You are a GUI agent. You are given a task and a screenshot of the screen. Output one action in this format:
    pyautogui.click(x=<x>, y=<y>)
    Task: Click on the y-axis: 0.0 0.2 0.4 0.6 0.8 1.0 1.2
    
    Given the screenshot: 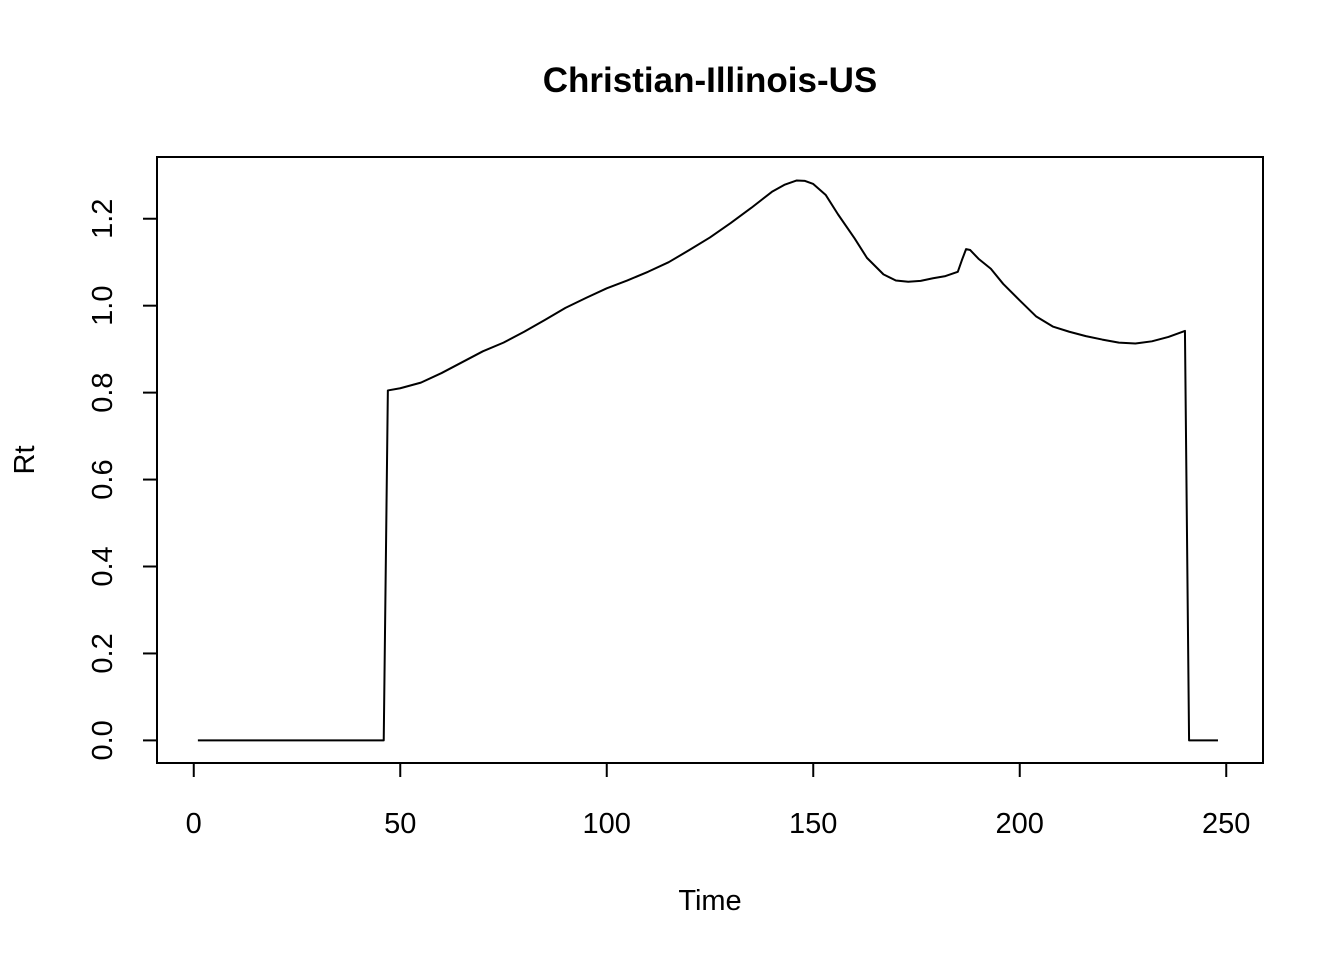 What is the action you would take?
    pyautogui.click(x=122, y=480)
    